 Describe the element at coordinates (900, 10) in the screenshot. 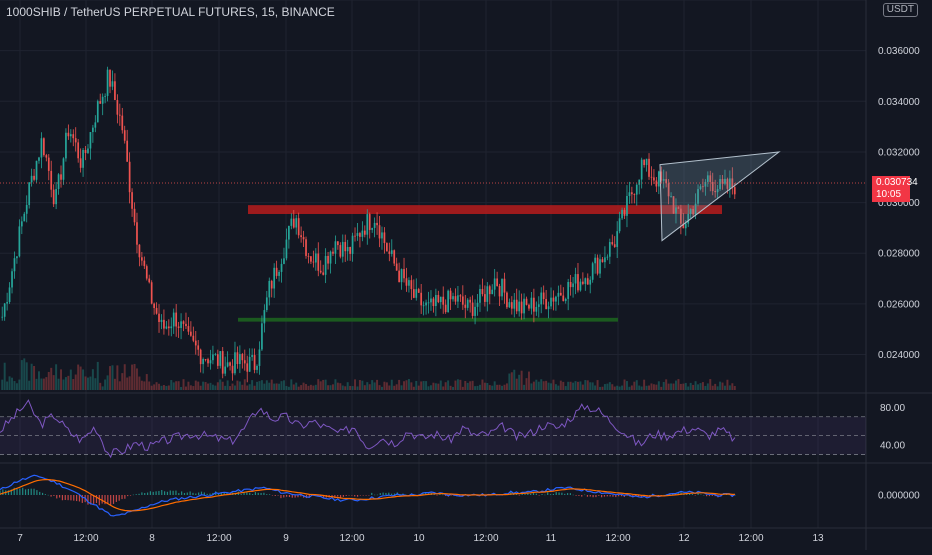

I see `currency-unit: USDT` at that location.